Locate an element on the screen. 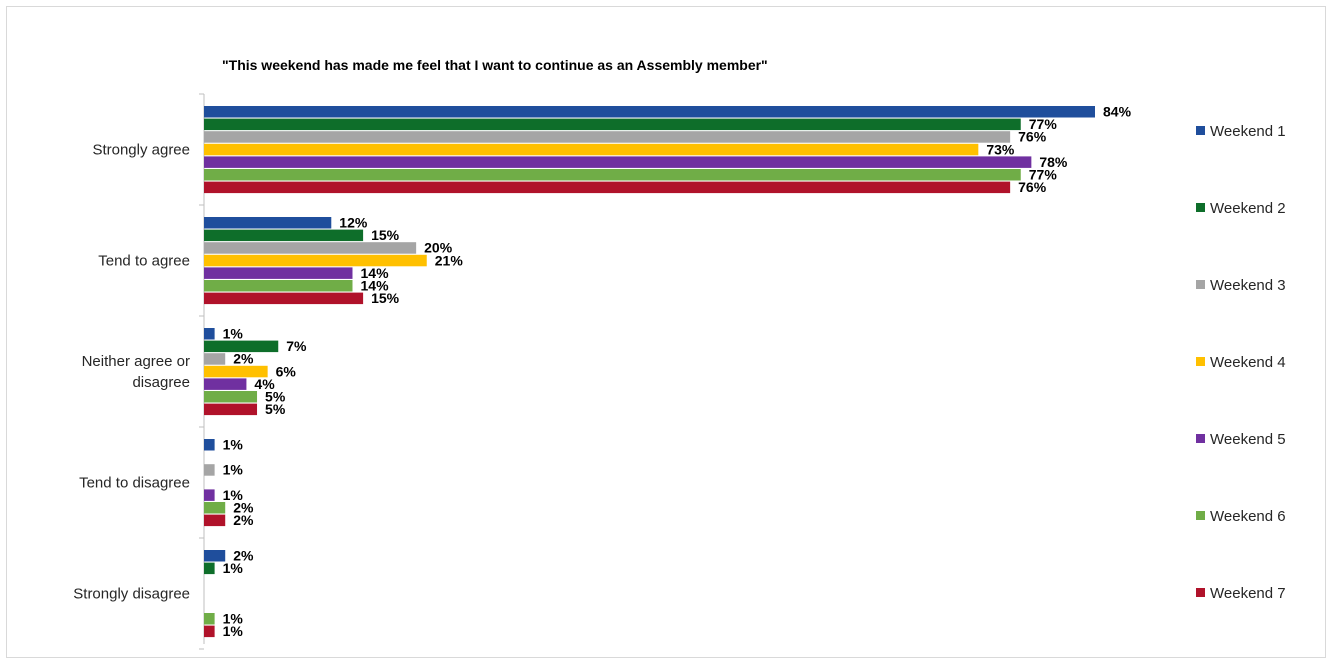  data-label: 78% is located at coordinates (1053, 162).